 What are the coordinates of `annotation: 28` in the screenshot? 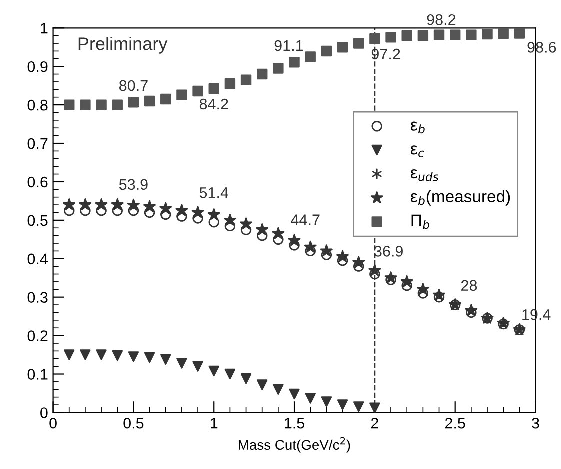 It's located at (470, 286).